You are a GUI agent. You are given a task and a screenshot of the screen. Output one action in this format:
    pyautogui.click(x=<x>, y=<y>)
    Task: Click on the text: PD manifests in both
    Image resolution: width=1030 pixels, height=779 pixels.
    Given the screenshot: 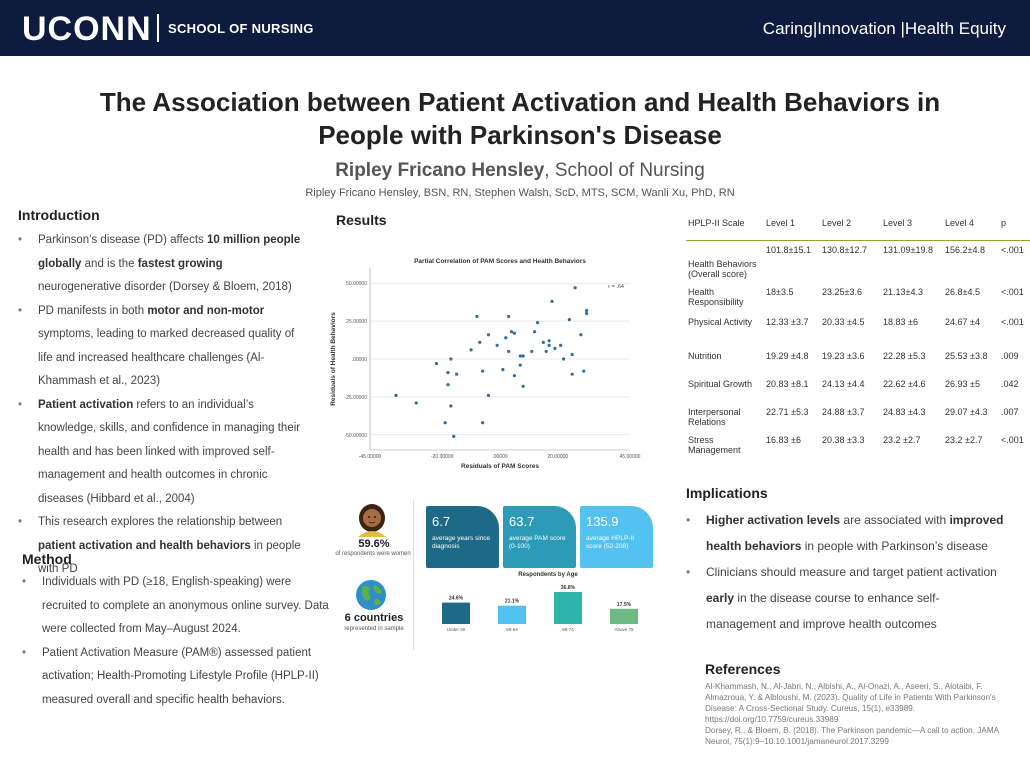 What is the action you would take?
    pyautogui.click(x=93, y=310)
    